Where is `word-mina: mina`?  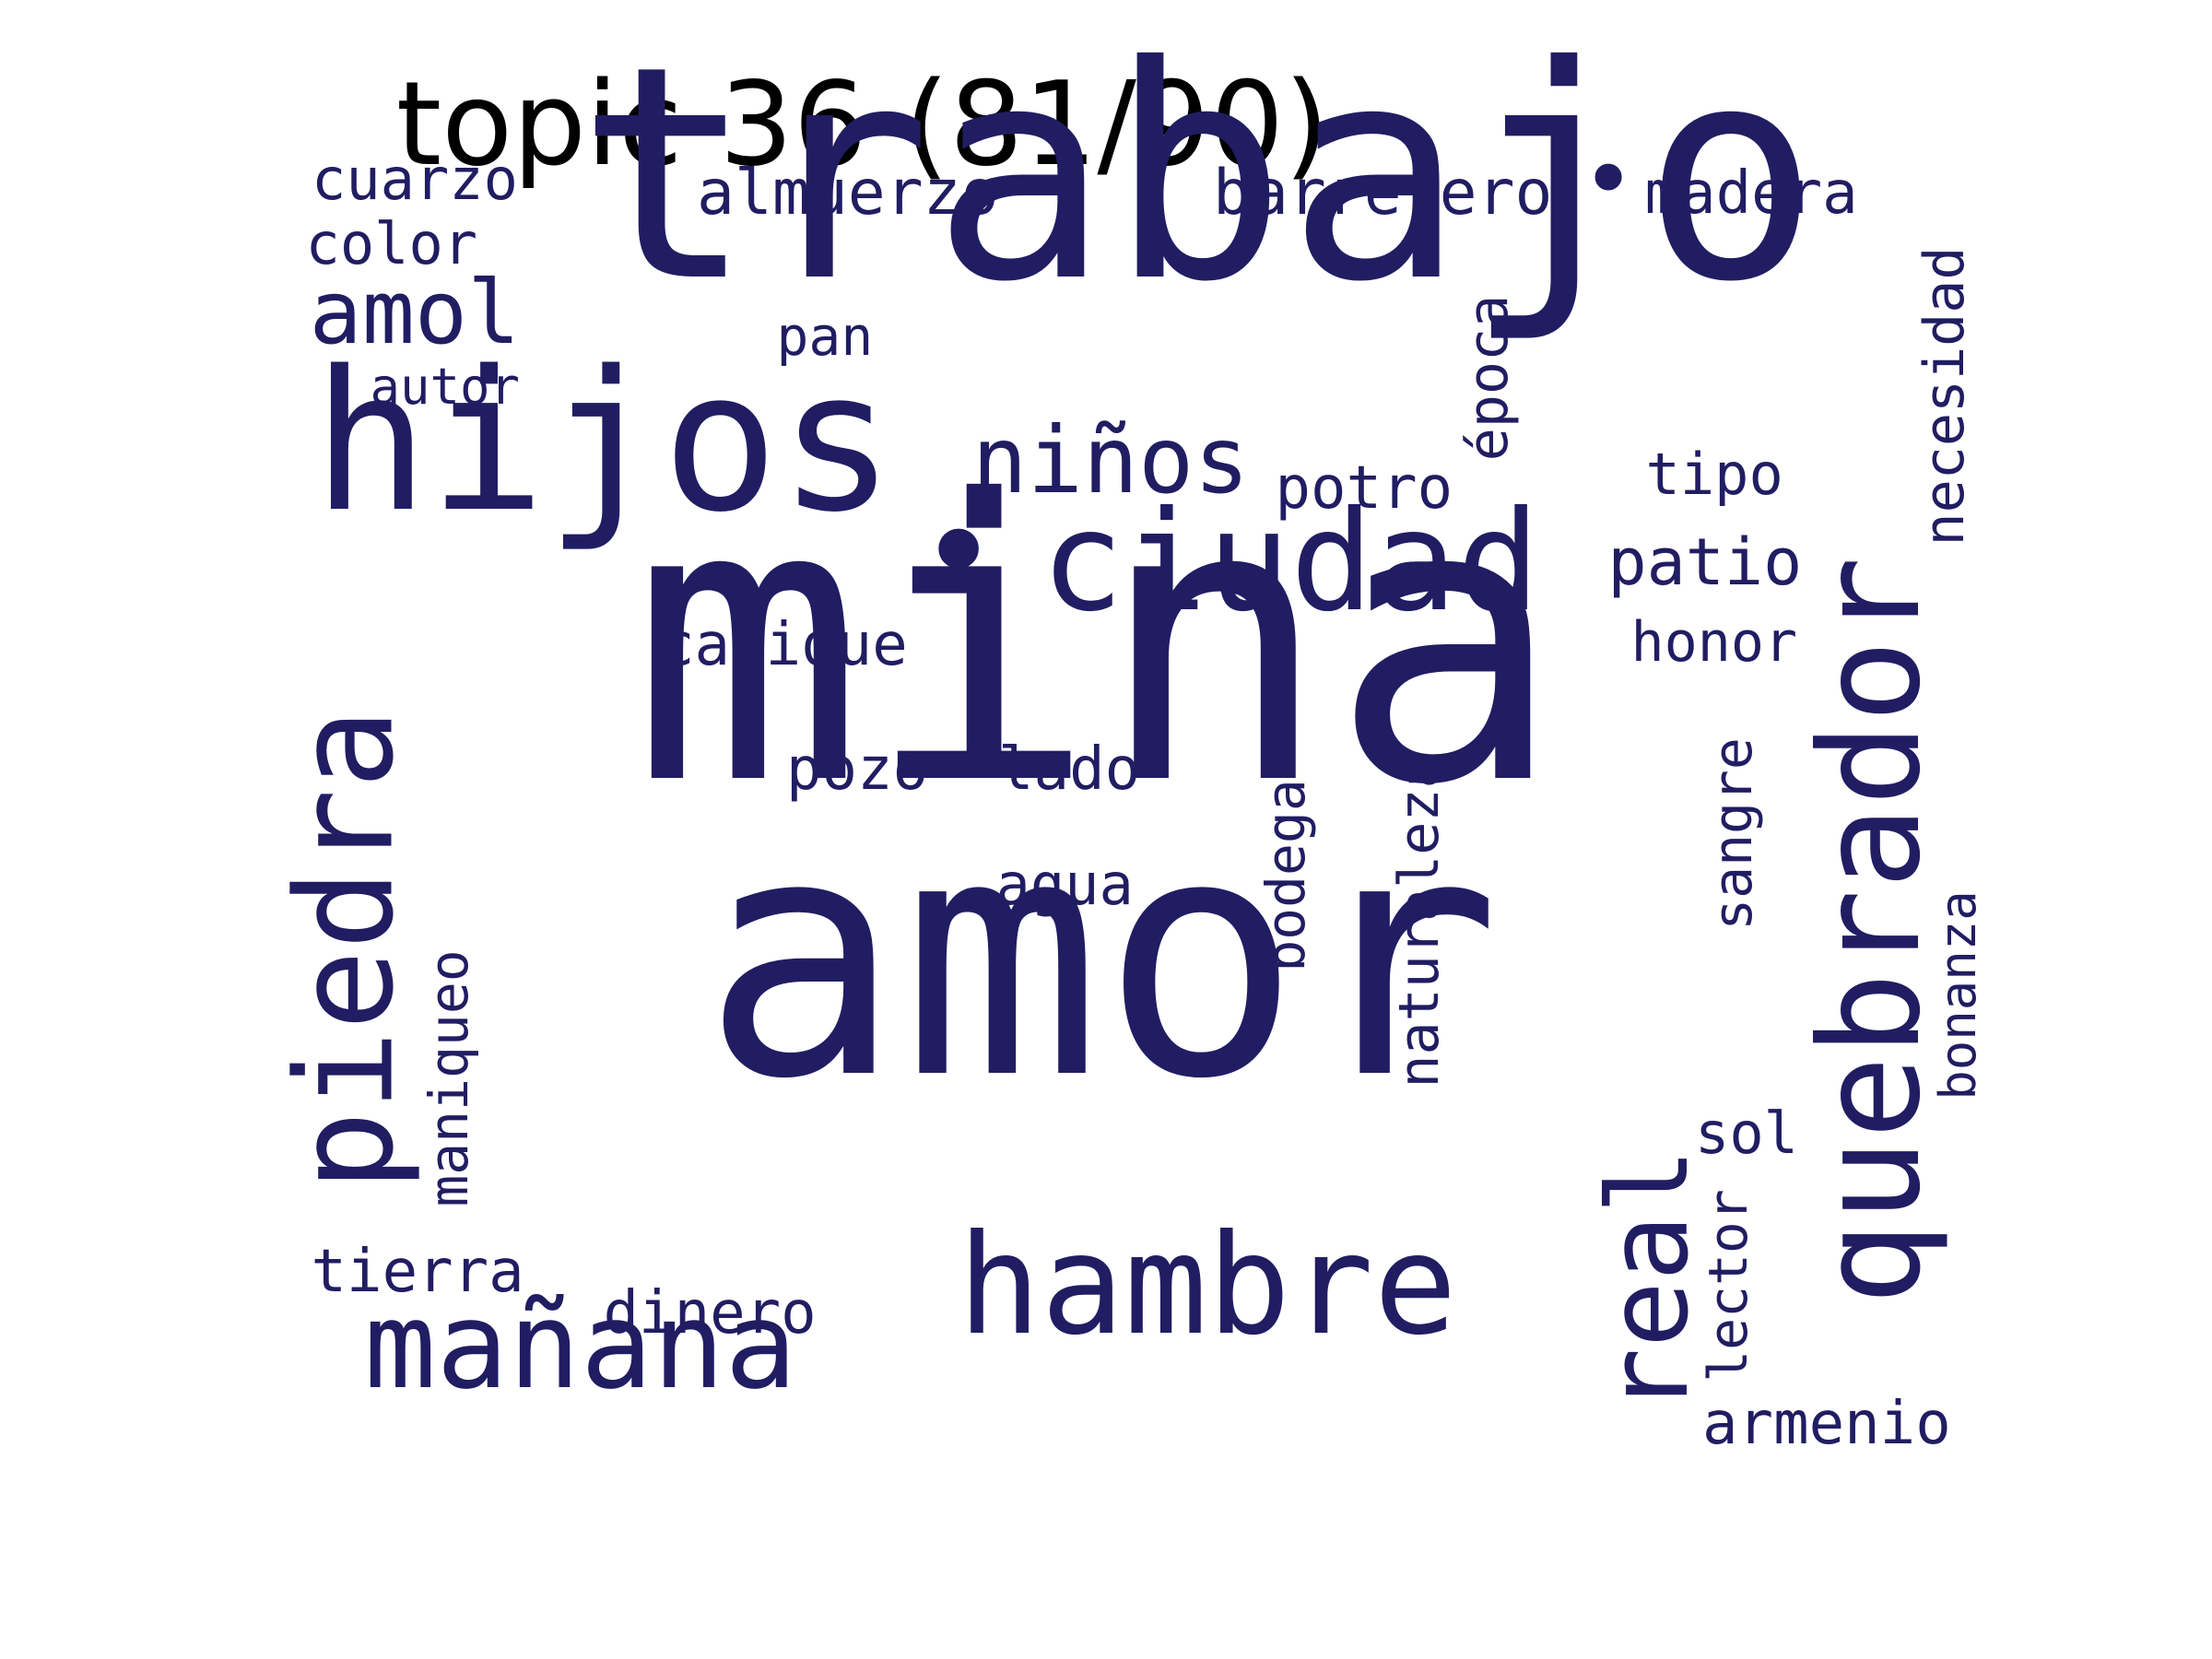
word-mina: mina is located at coordinates (1096, 644).